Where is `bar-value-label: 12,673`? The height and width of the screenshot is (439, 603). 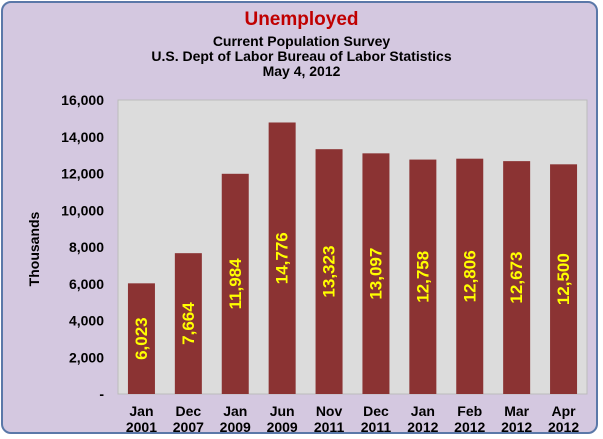
bar-value-label: 12,673 is located at coordinates (516, 278).